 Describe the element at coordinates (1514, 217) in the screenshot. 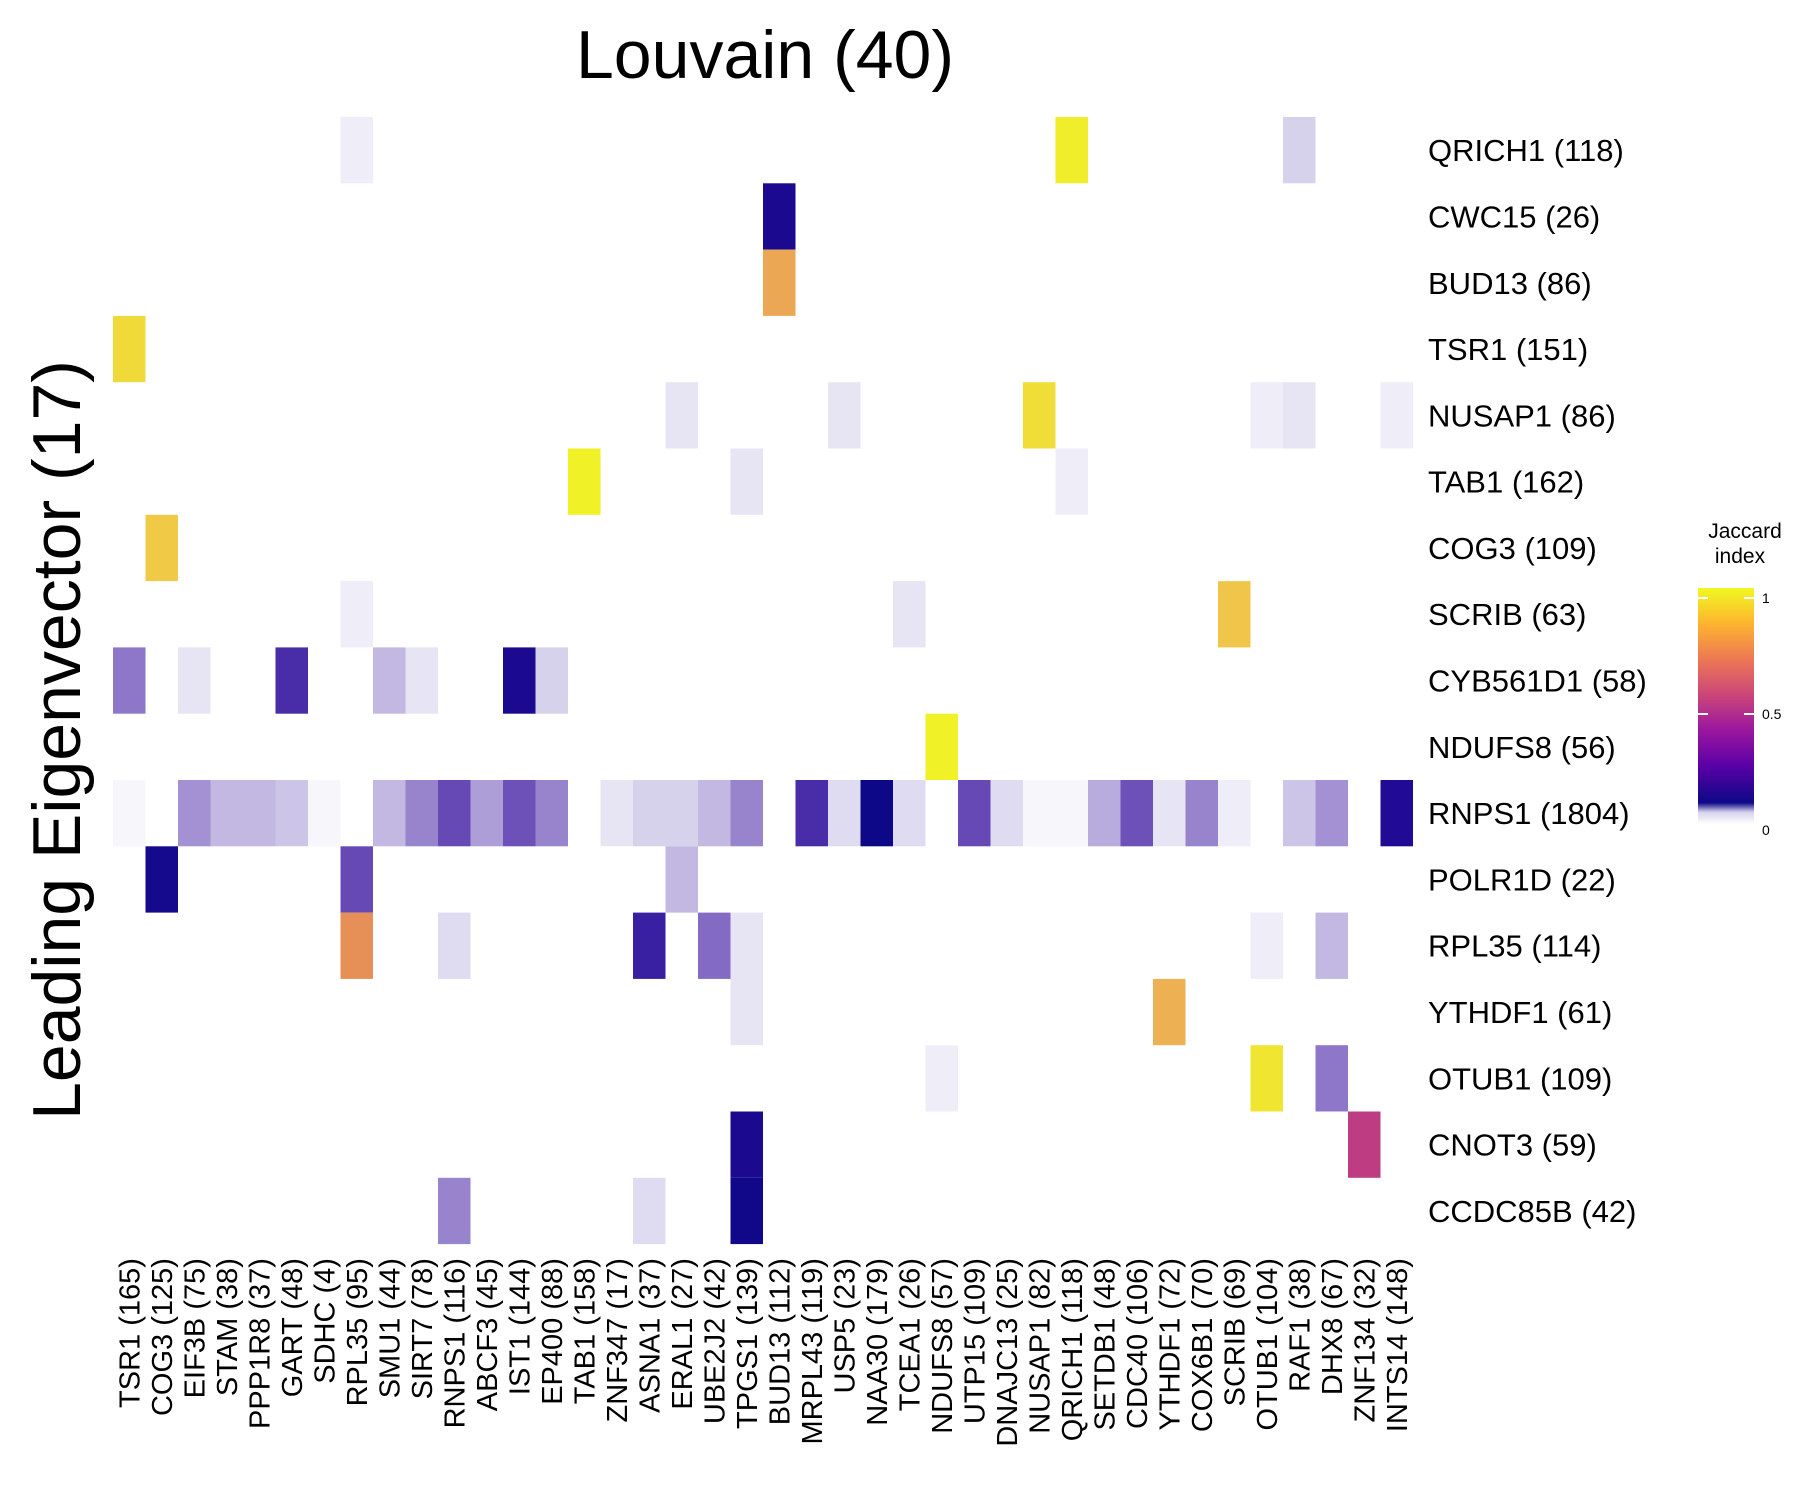

I see `row-label: CWC15 (26)` at that location.